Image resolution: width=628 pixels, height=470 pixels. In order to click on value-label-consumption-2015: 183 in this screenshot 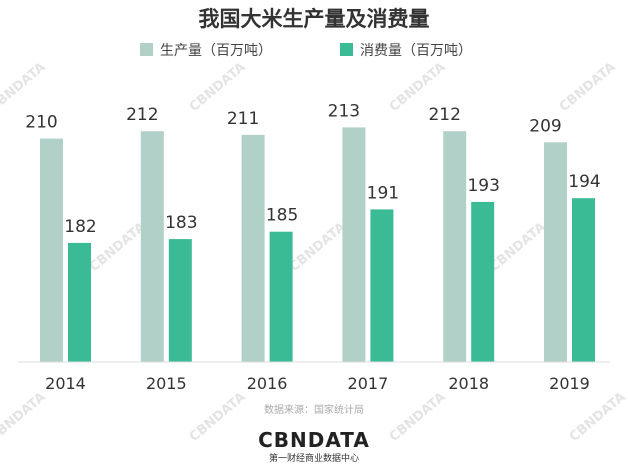, I will do `click(181, 223)`.